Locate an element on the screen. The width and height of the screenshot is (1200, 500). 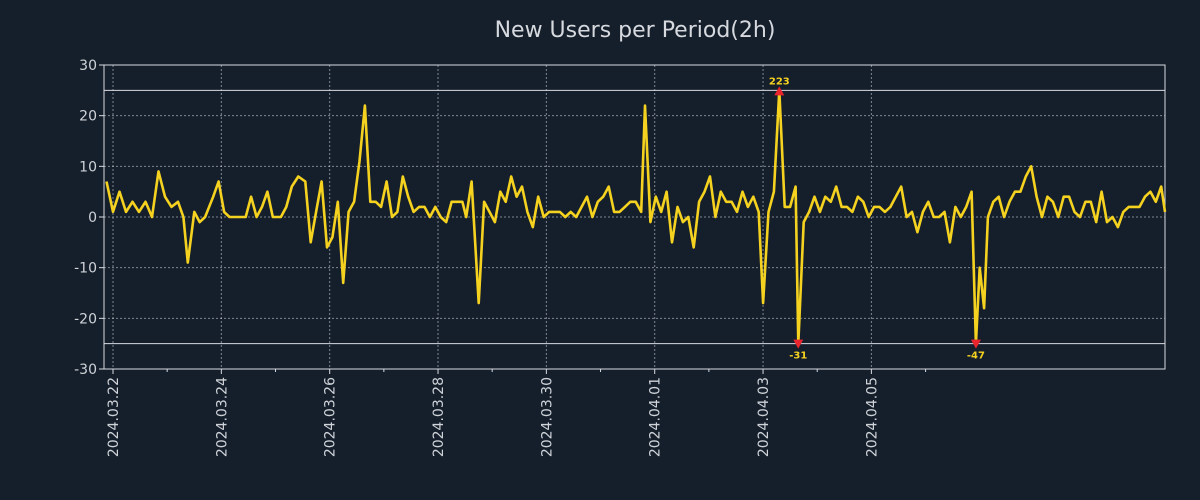
annotations: 223 -31 -47 is located at coordinates (877, 218).